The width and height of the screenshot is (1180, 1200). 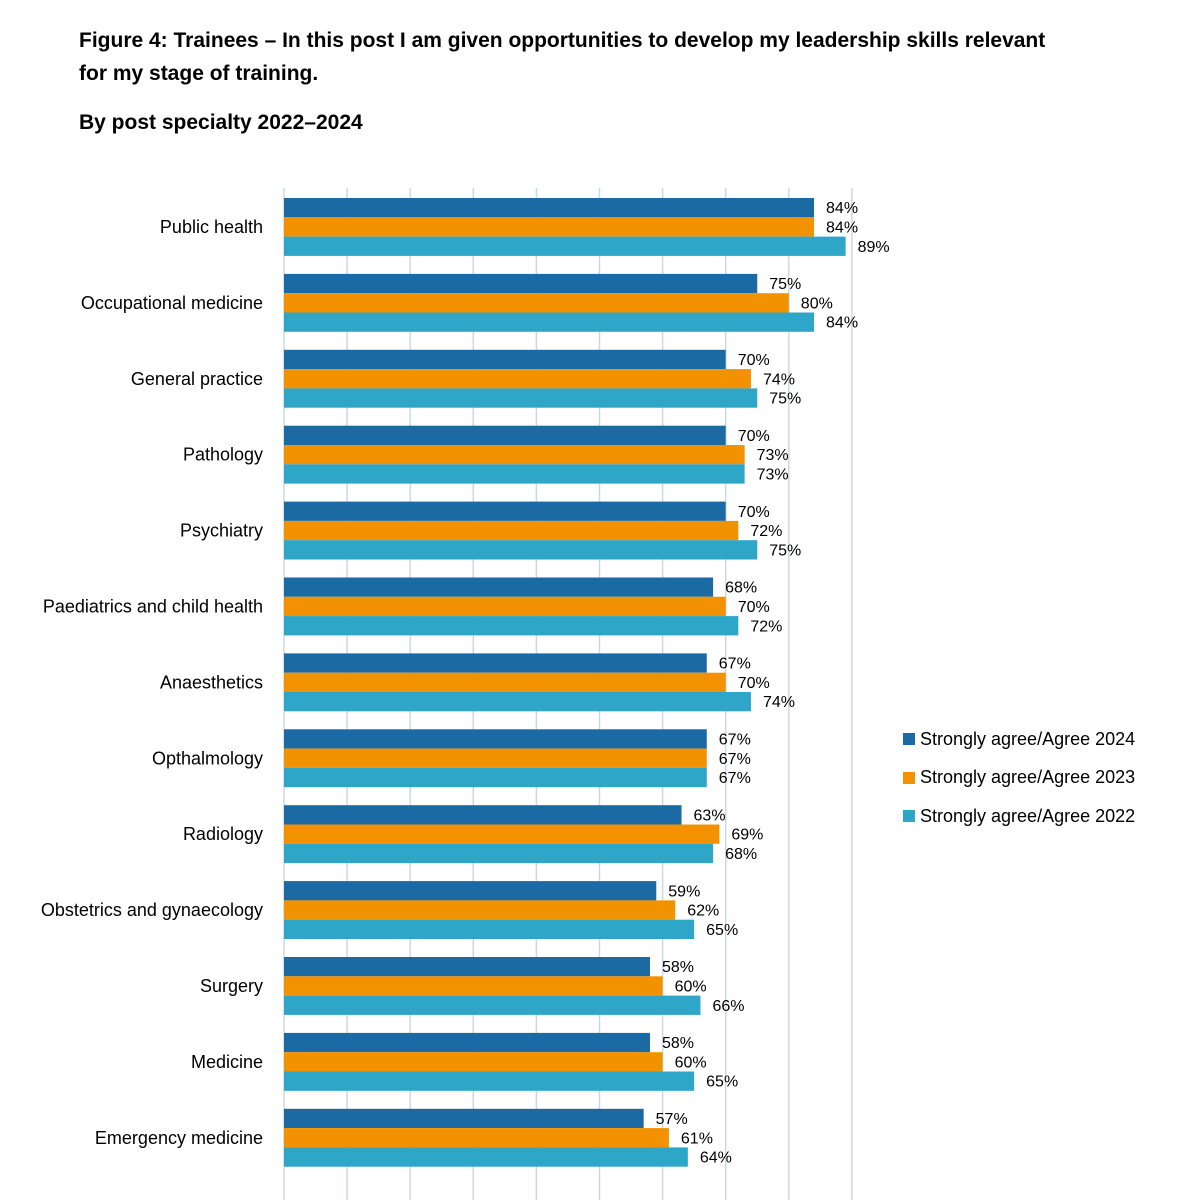 What do you see at coordinates (842, 227) in the screenshot?
I see `data-label-public-health-1: 84%` at bounding box center [842, 227].